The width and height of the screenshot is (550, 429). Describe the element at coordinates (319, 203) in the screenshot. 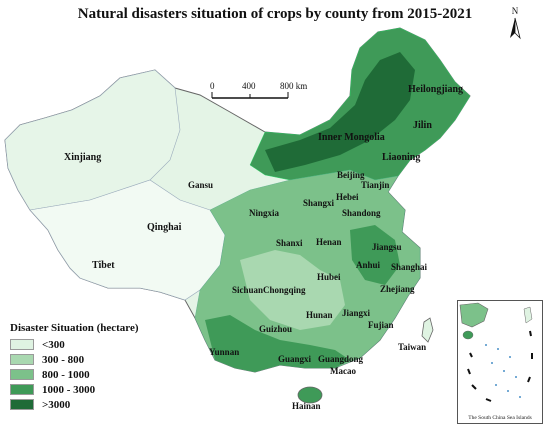

I see `label-shangxi: Shangxi` at that location.